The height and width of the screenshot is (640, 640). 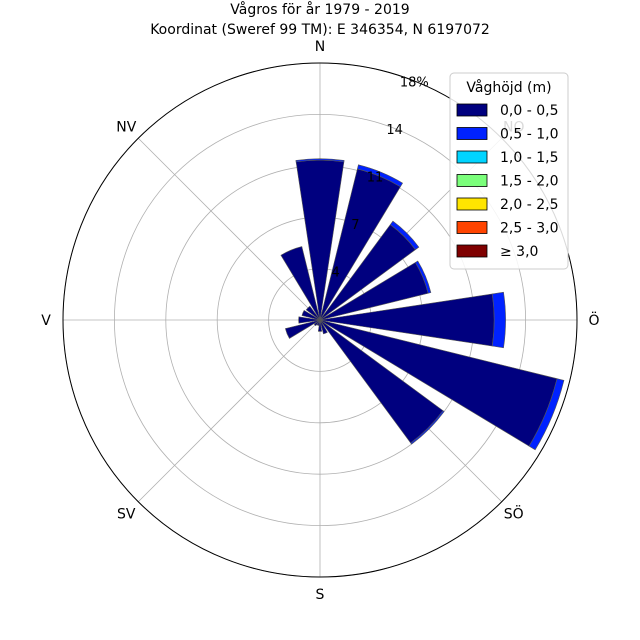 What do you see at coordinates (375, 178) in the screenshot?
I see `ring-label: 11` at bounding box center [375, 178].